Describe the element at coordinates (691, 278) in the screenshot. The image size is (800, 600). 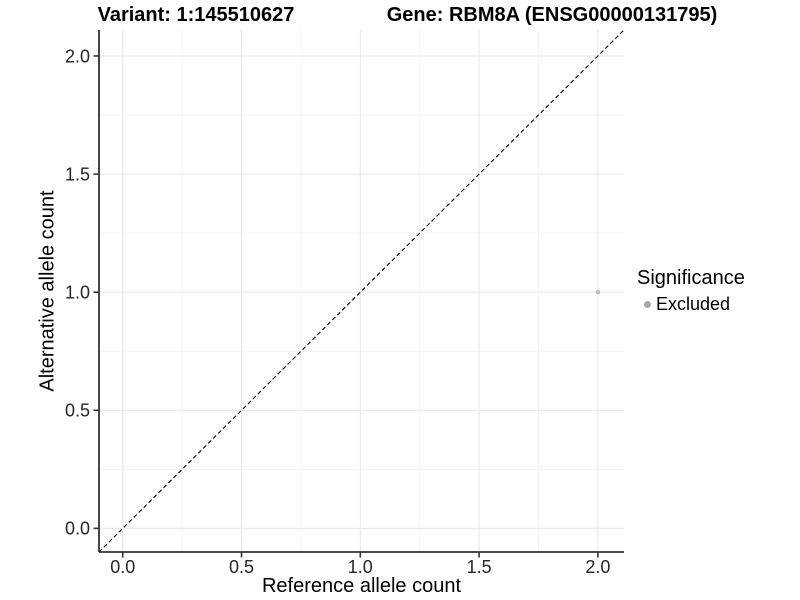
I see `legend-title: Significance` at that location.